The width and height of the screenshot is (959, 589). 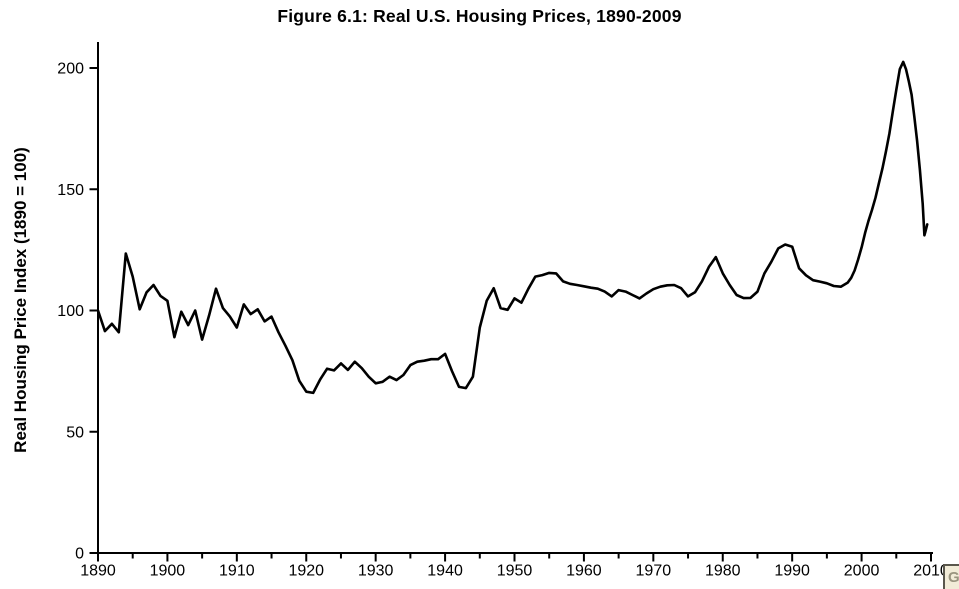 I want to click on x-tick-label: 1960, so click(x=584, y=571).